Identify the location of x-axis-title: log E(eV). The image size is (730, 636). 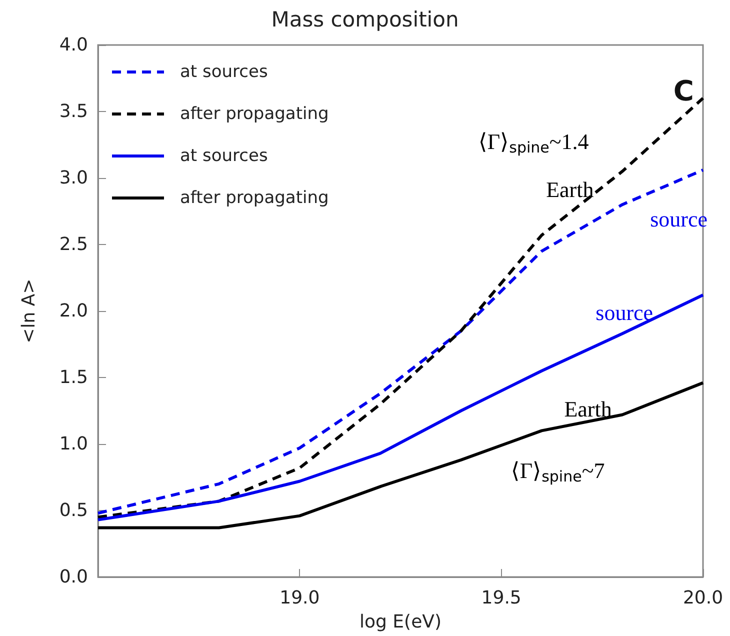
(401, 622).